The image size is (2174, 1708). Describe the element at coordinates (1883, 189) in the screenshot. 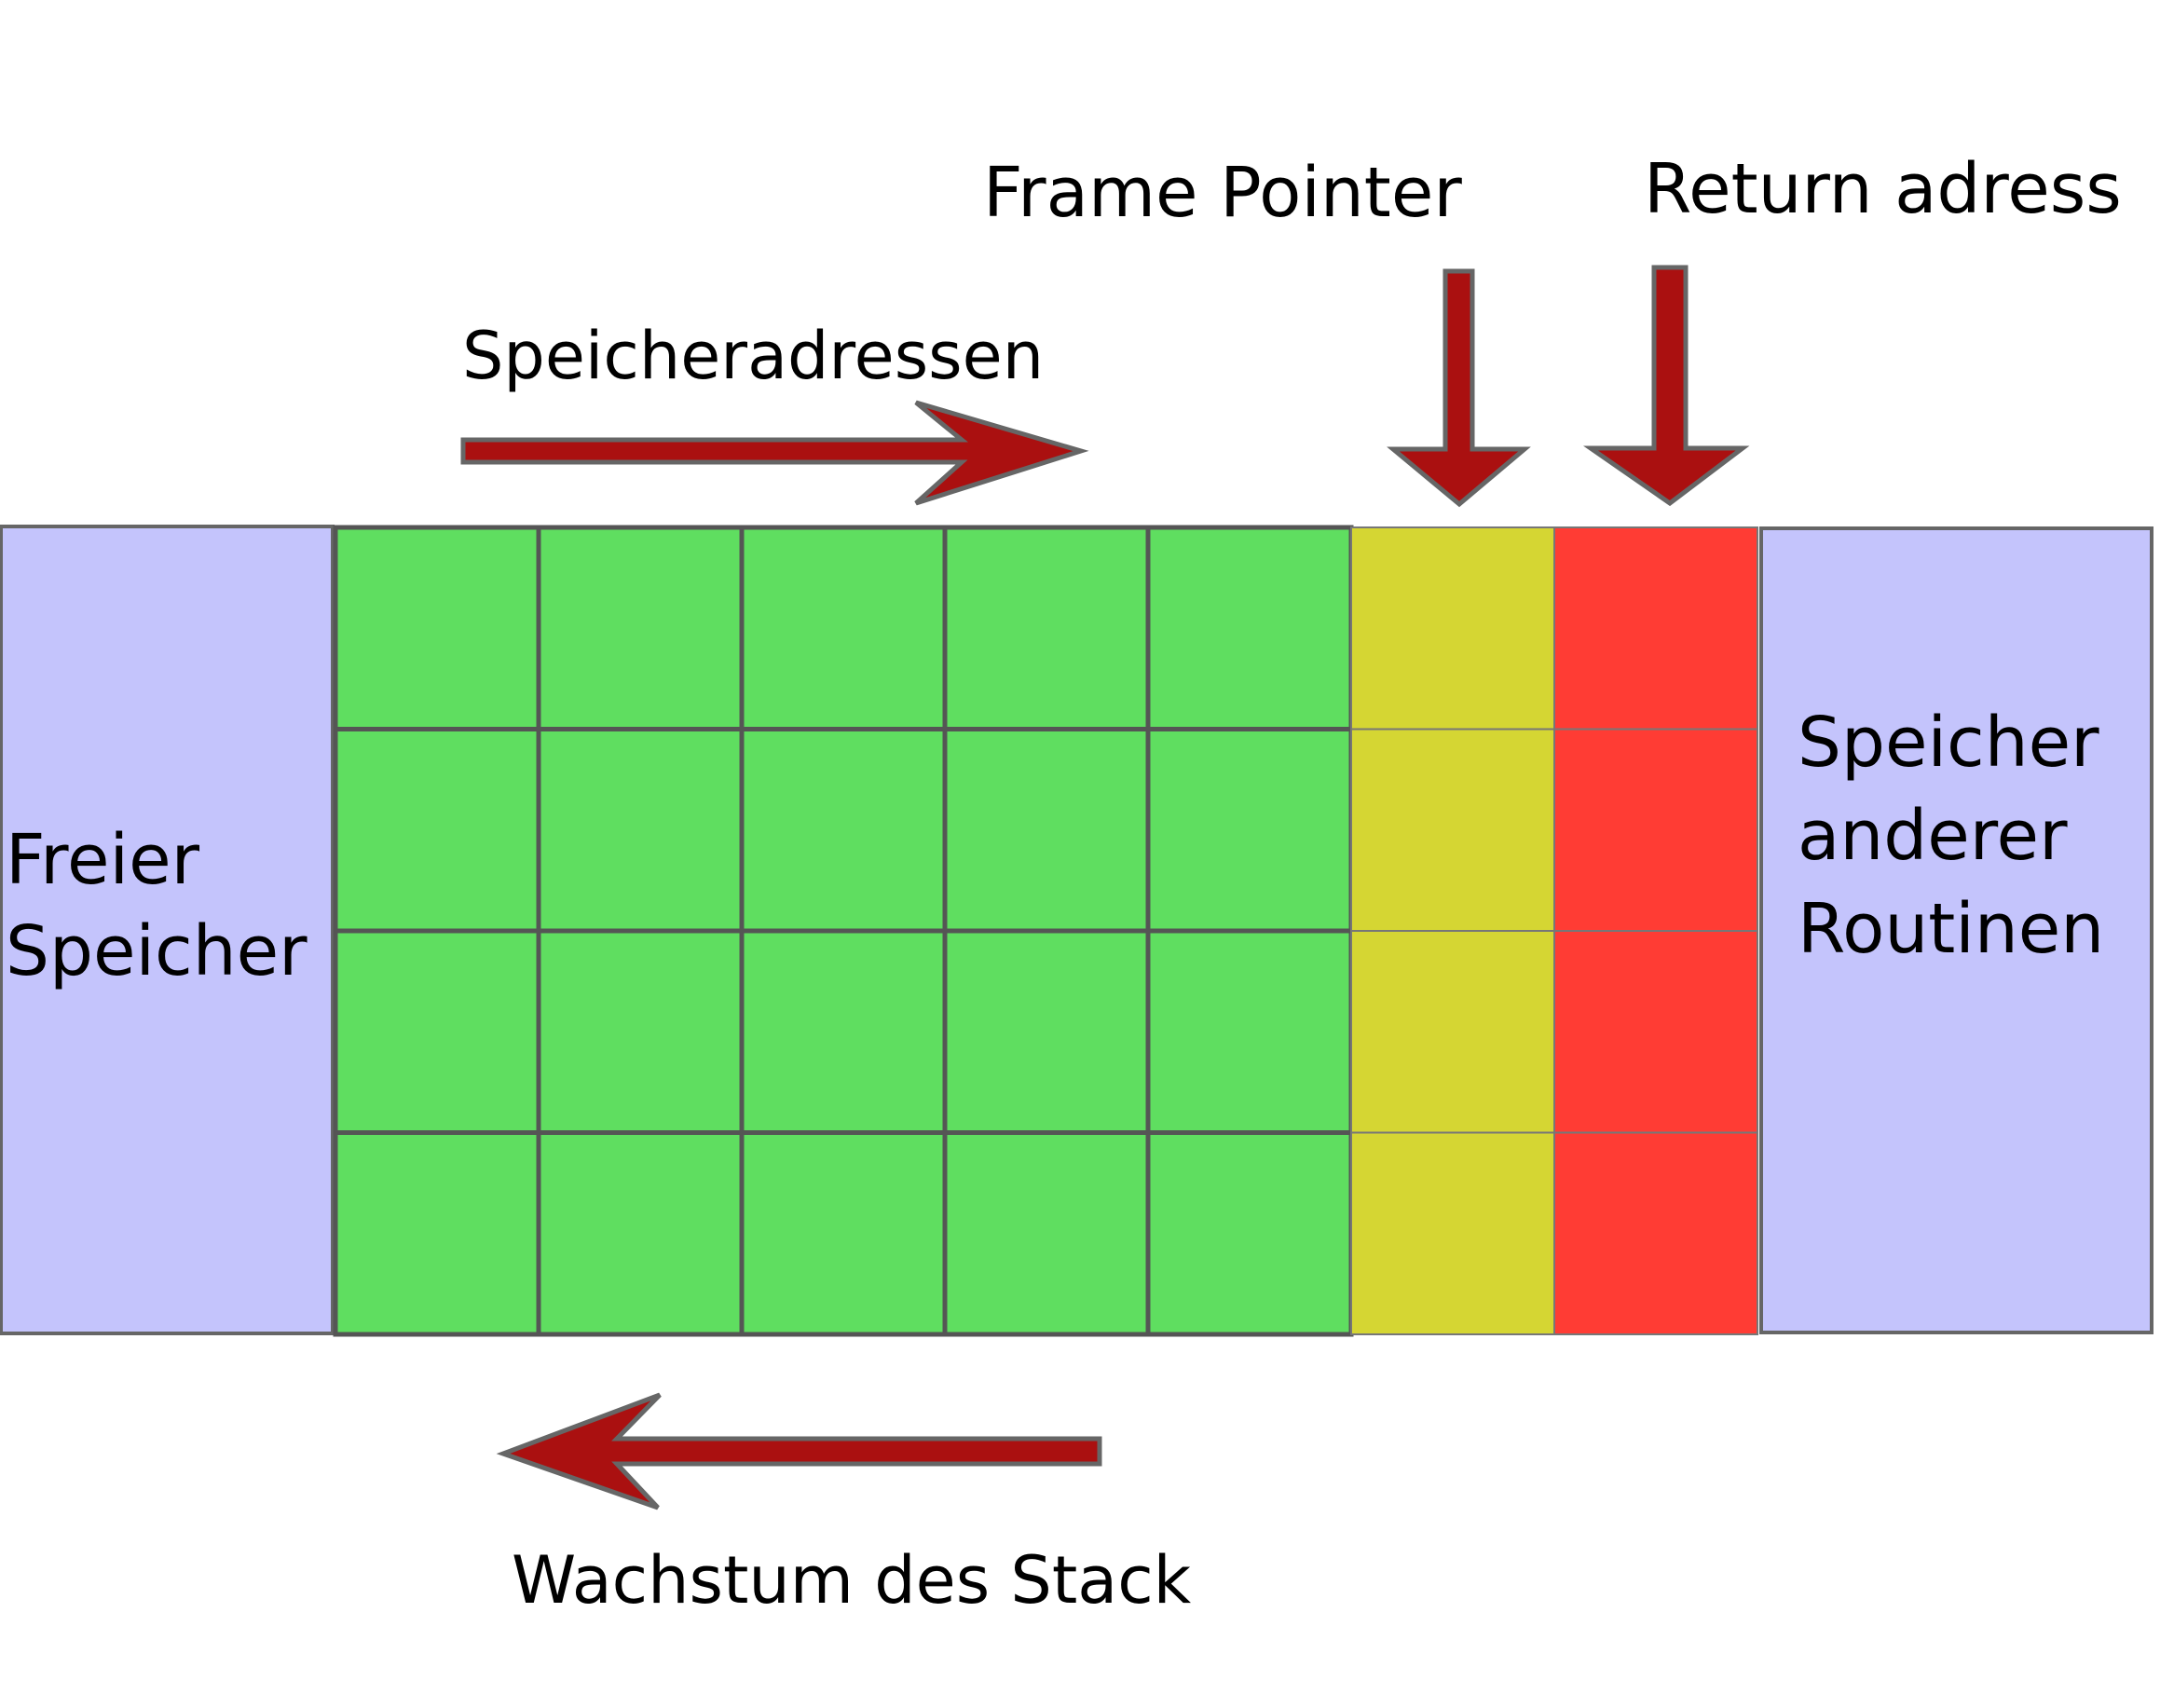

I see `return-address-label: Return adress` at that location.